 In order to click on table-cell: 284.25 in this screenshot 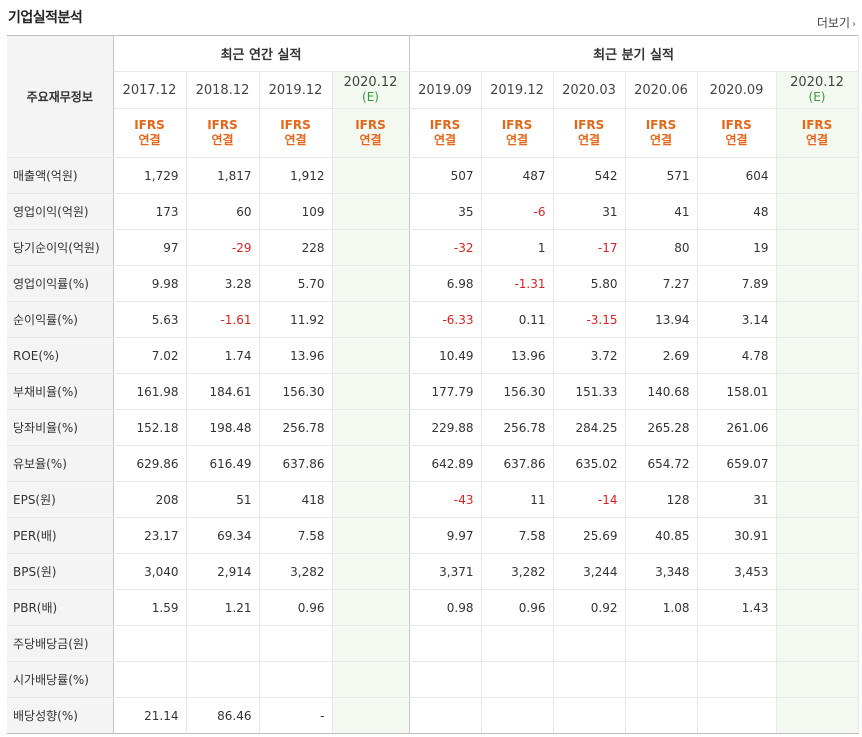, I will do `click(589, 427)`.